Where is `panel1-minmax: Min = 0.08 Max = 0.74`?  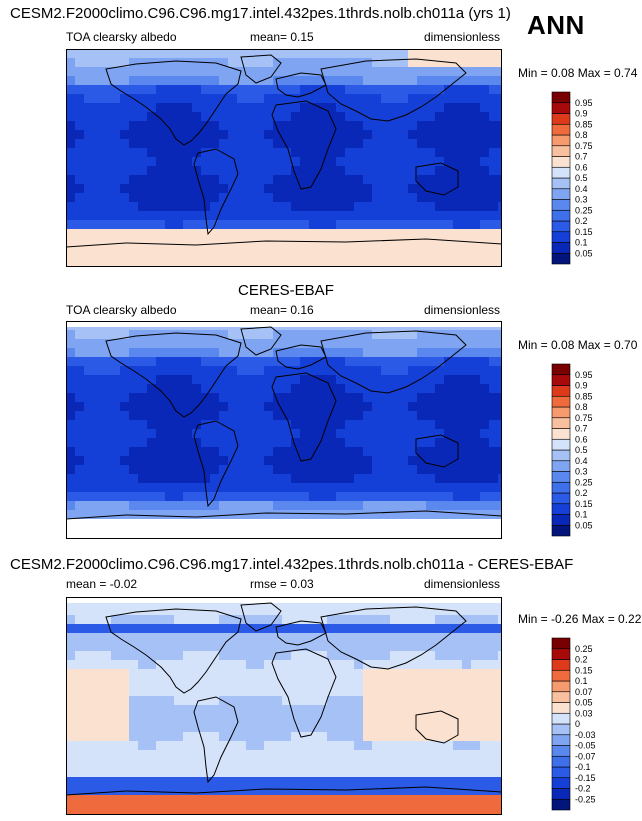 panel1-minmax: Min = 0.08 Max = 0.74 is located at coordinates (578, 73).